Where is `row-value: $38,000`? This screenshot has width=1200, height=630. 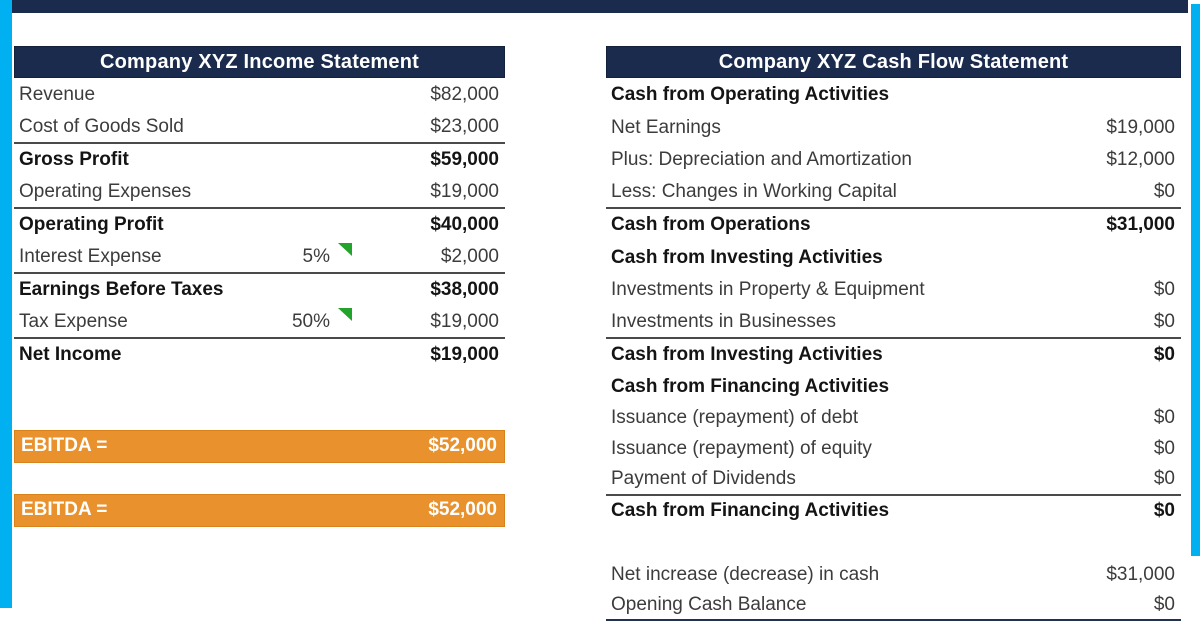
row-value: $38,000 is located at coordinates (464, 290).